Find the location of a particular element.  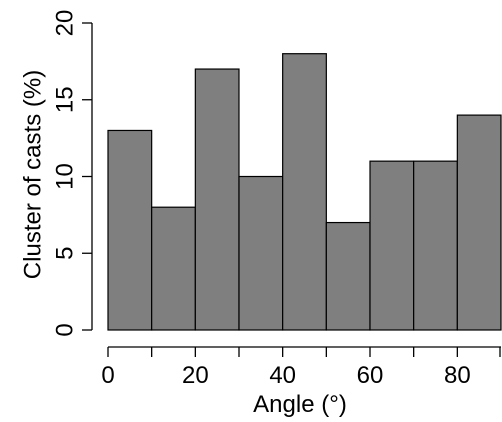

x-tick-label: 60 is located at coordinates (370, 375).